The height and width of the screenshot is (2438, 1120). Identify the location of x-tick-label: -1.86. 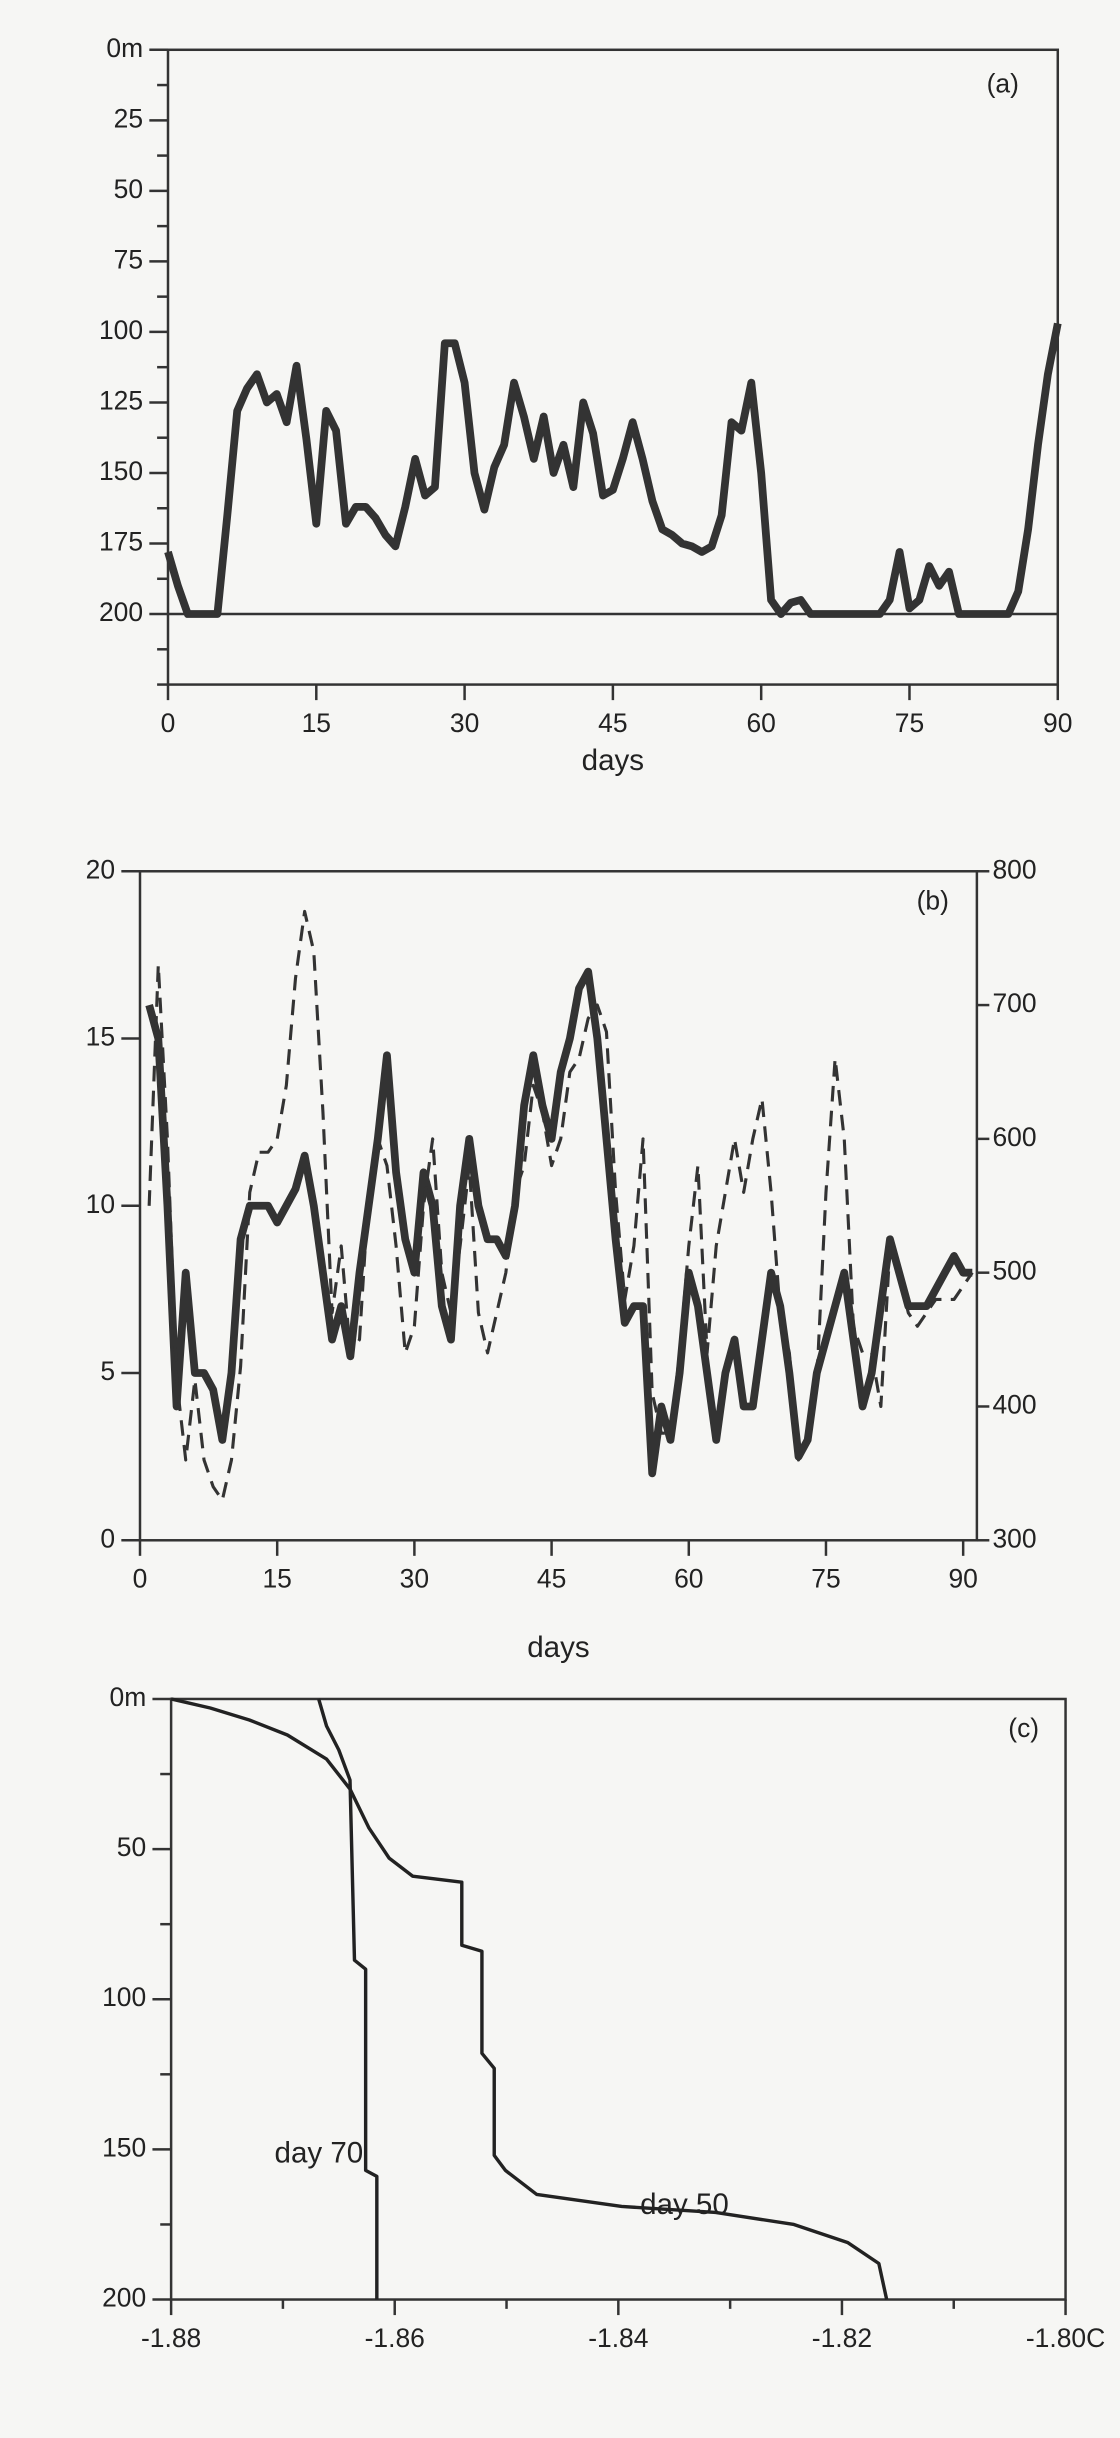
(395, 2338).